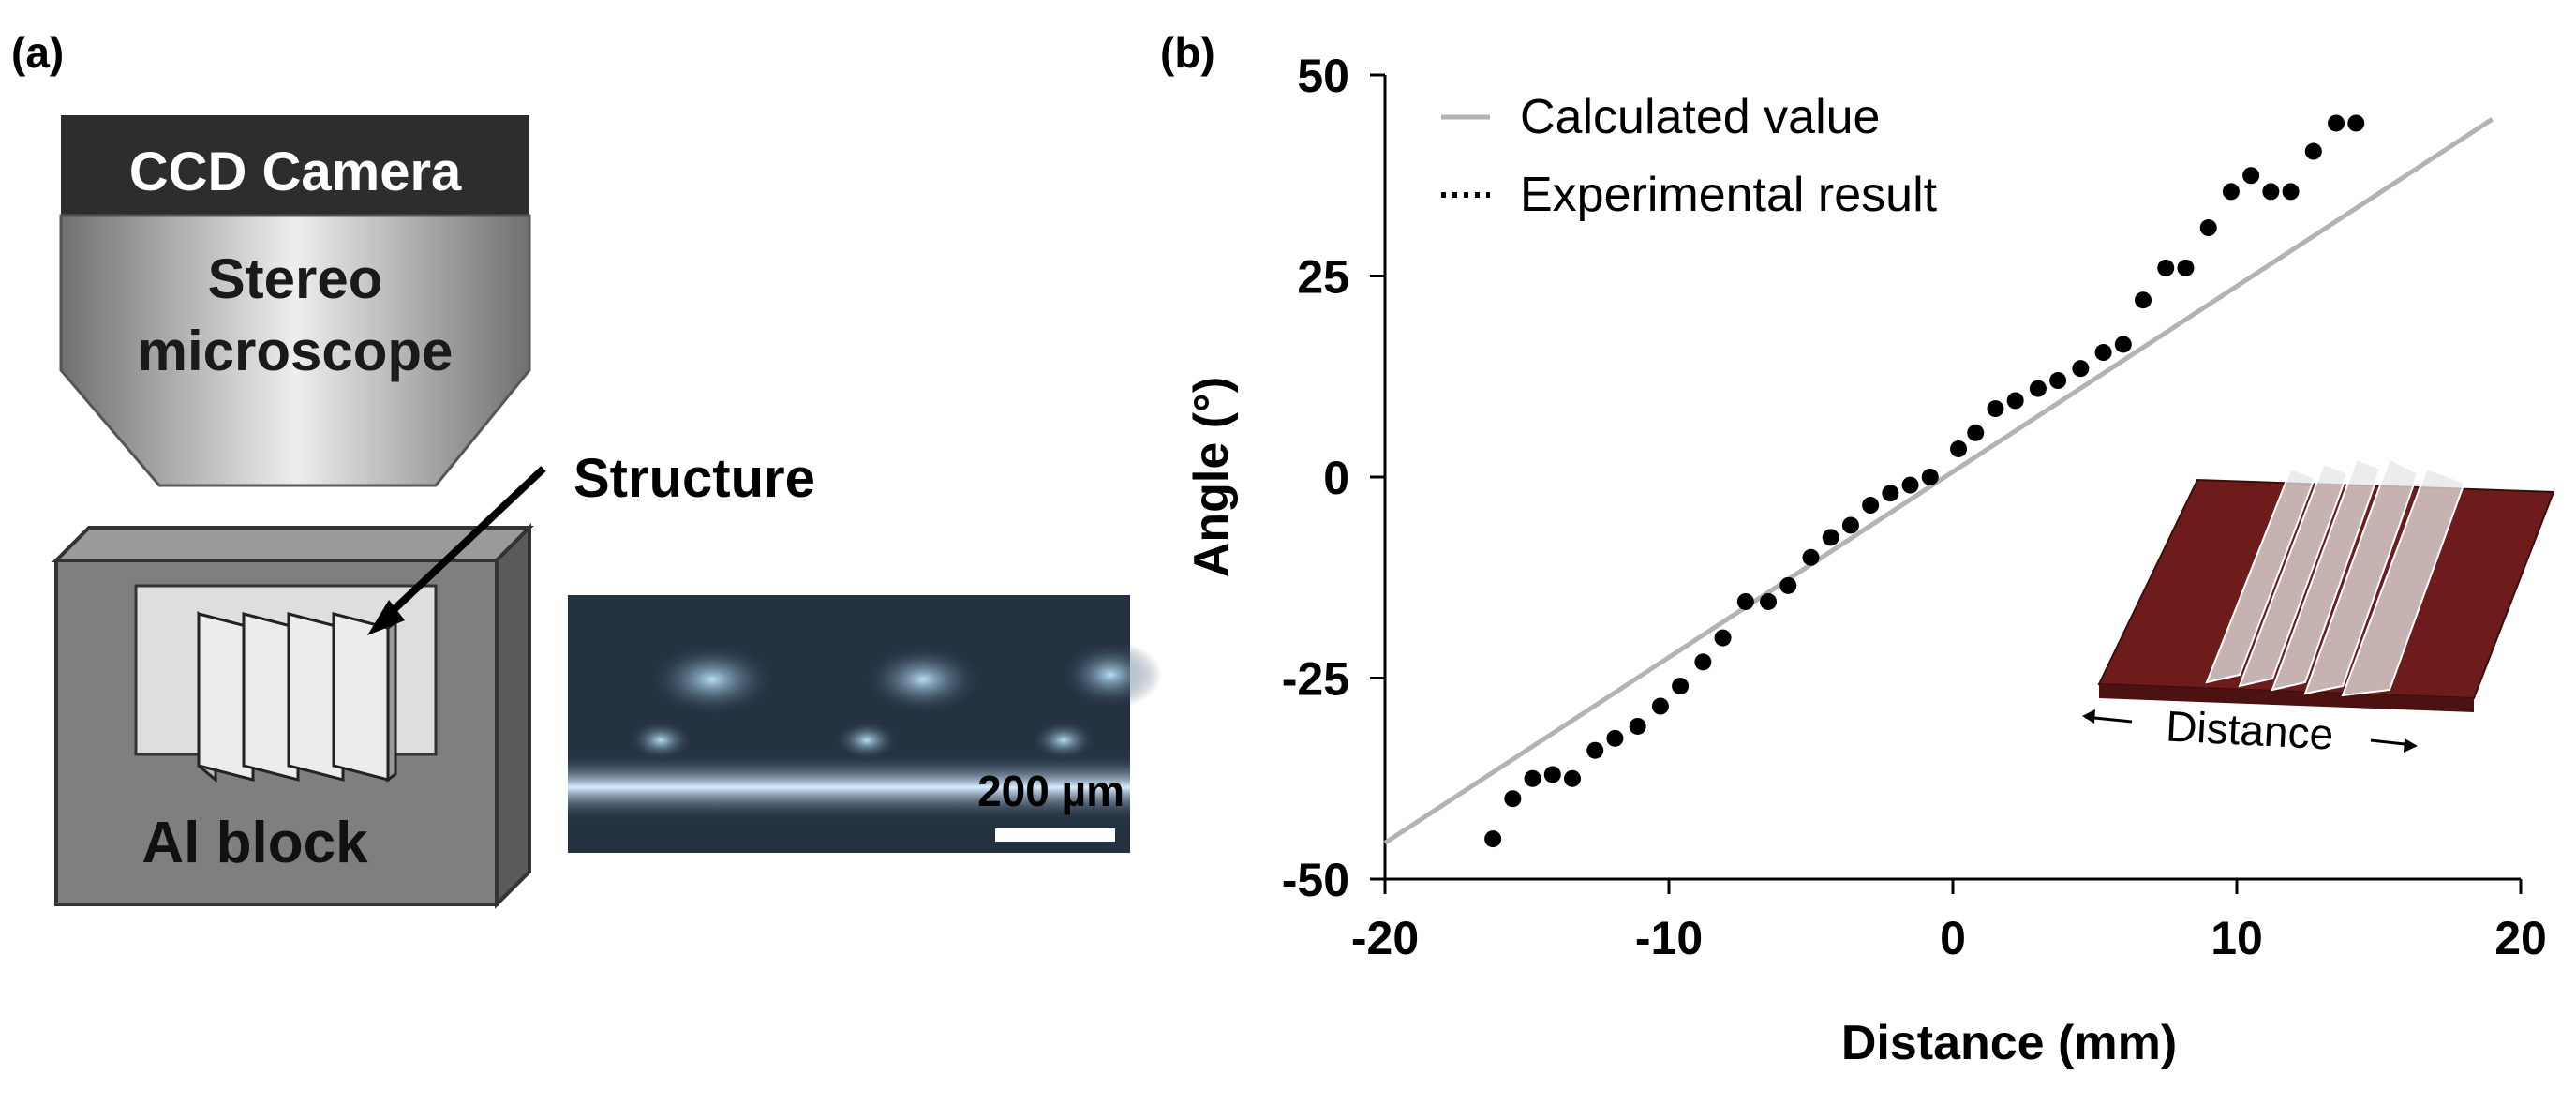 The width and height of the screenshot is (2576, 1104). What do you see at coordinates (2249, 729) in the screenshot?
I see `inset-distance-label: Distance` at bounding box center [2249, 729].